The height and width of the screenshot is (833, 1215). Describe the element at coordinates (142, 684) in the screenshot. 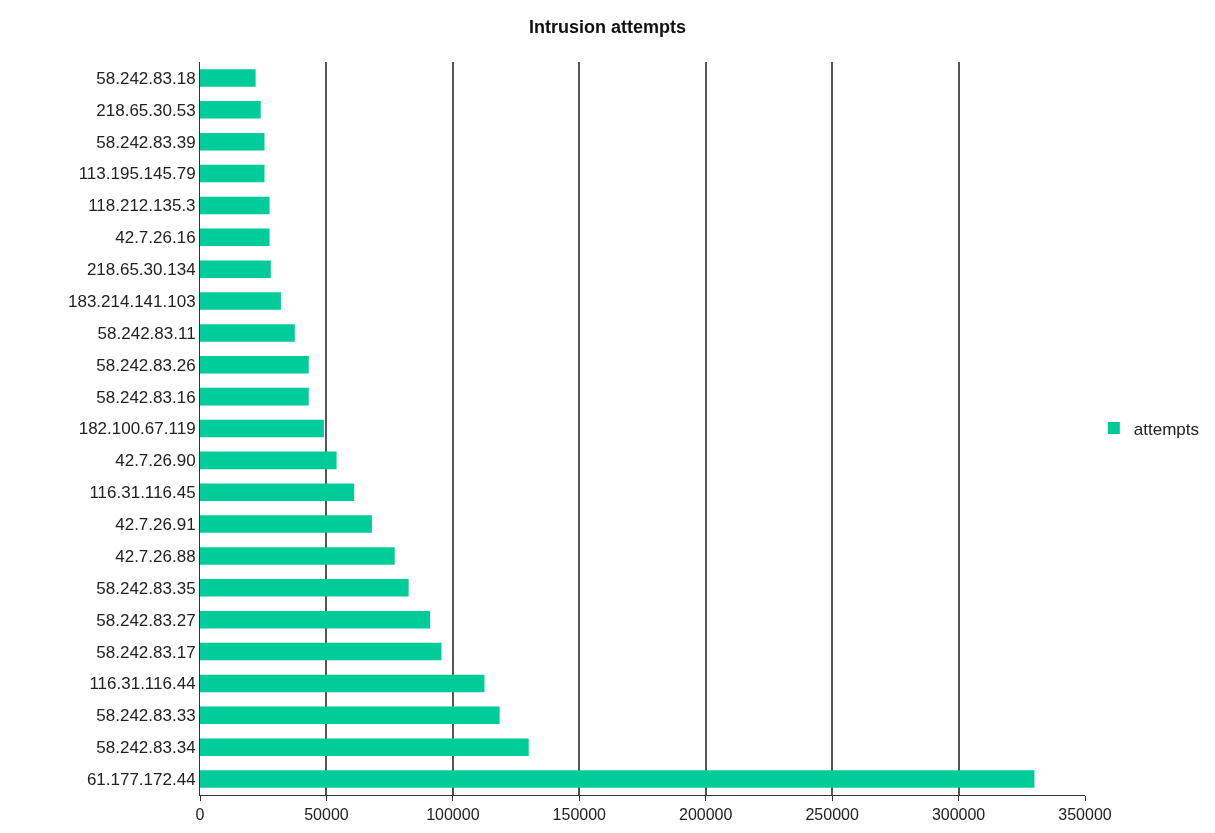

I see `y-tick-label: 116.31.116.44` at that location.